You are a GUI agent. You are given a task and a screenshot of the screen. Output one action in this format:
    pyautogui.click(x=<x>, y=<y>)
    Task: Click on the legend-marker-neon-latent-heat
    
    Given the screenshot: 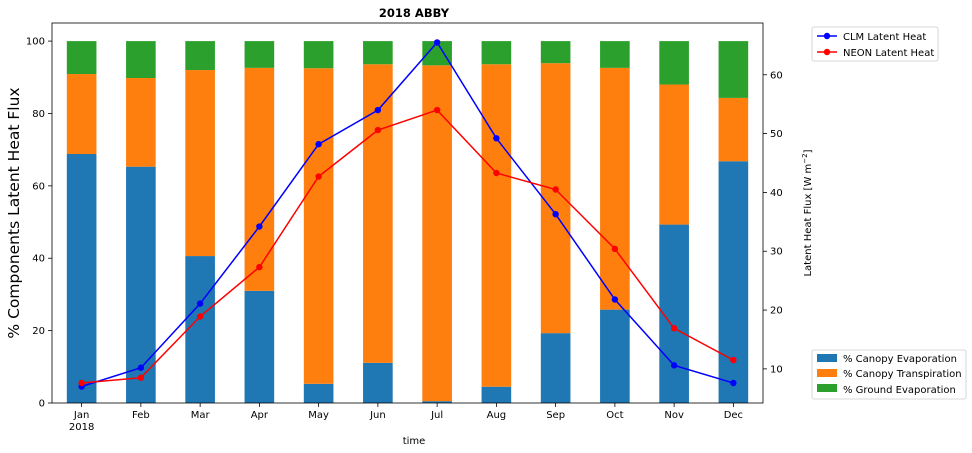 What is the action you would take?
    pyautogui.click(x=827, y=52)
    